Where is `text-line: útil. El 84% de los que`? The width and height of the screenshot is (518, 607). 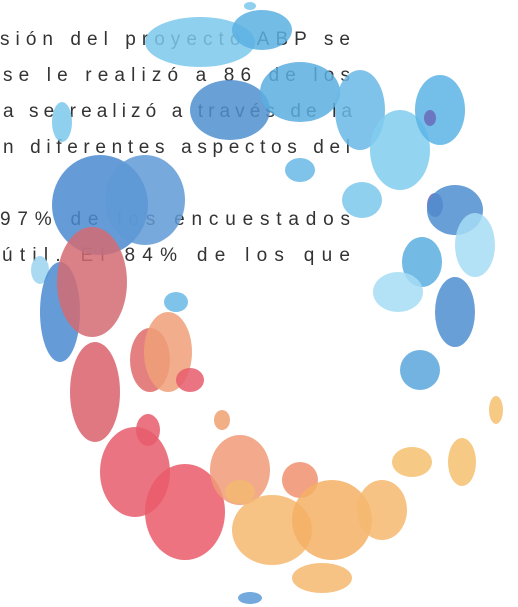
text-line: útil. El 84% de los que is located at coordinates (176, 255).